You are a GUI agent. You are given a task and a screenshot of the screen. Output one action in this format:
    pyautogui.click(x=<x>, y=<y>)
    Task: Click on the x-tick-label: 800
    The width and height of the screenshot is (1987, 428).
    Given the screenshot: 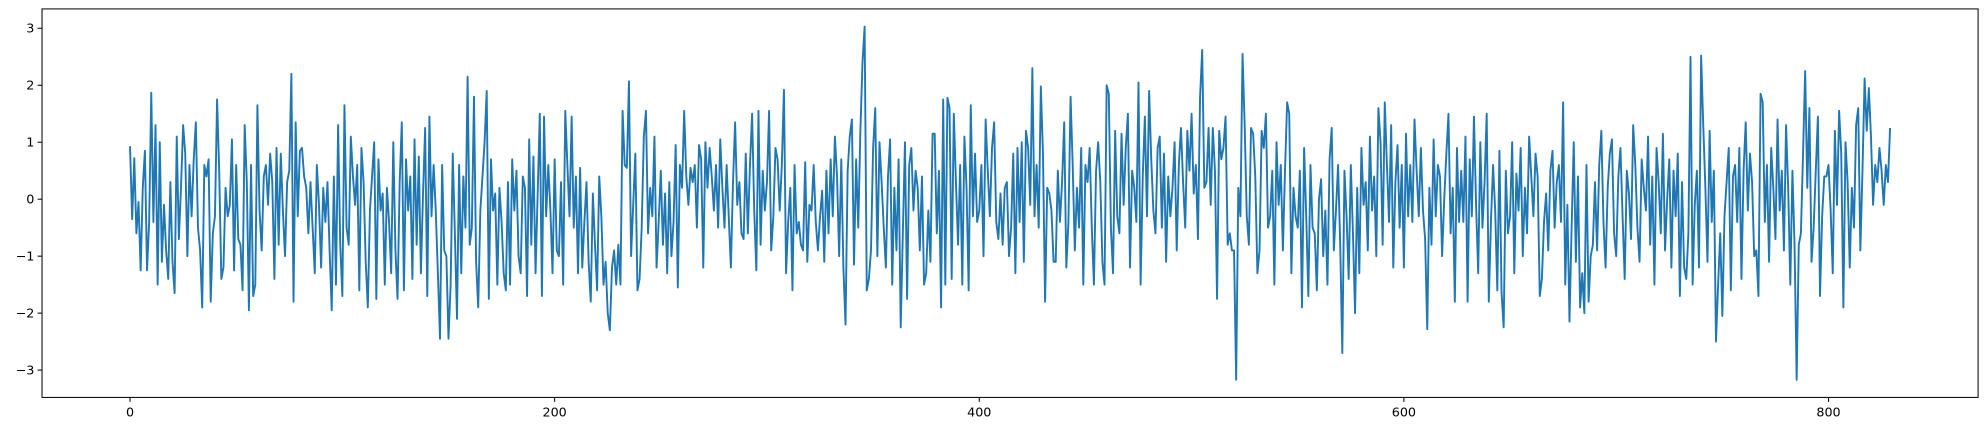 What is the action you would take?
    pyautogui.click(x=1828, y=413)
    